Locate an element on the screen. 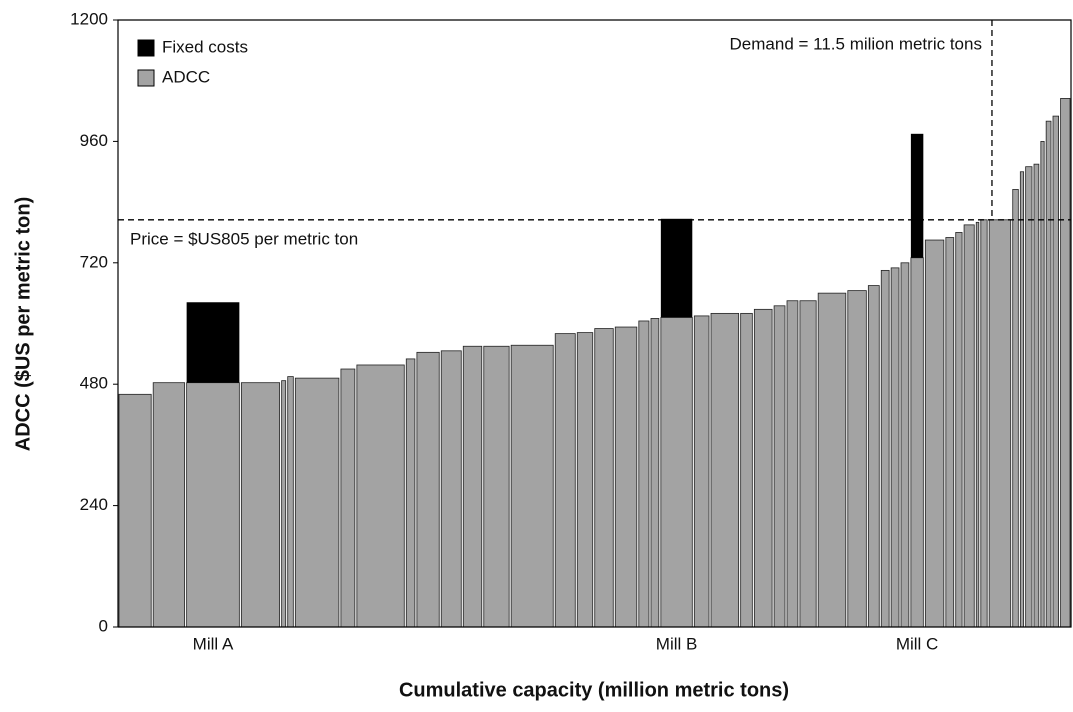 The width and height of the screenshot is (1073, 712). y-axis-title: ADCC ($US per metric ton) is located at coordinates (23, 324).